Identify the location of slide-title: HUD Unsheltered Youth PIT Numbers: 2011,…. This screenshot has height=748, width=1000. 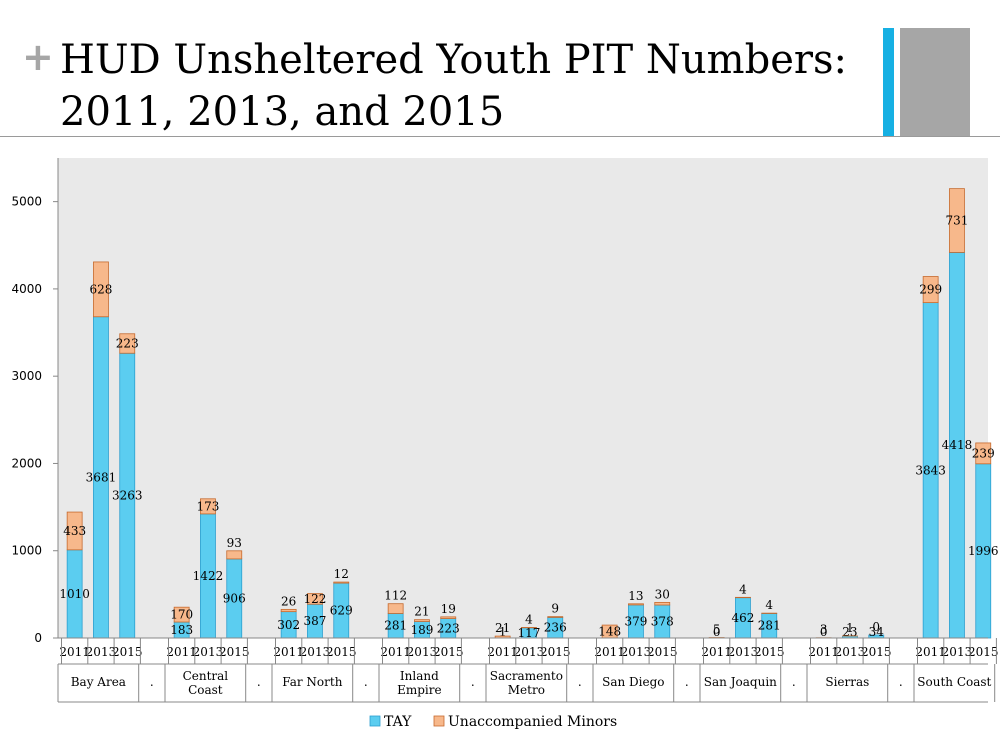
(460, 86).